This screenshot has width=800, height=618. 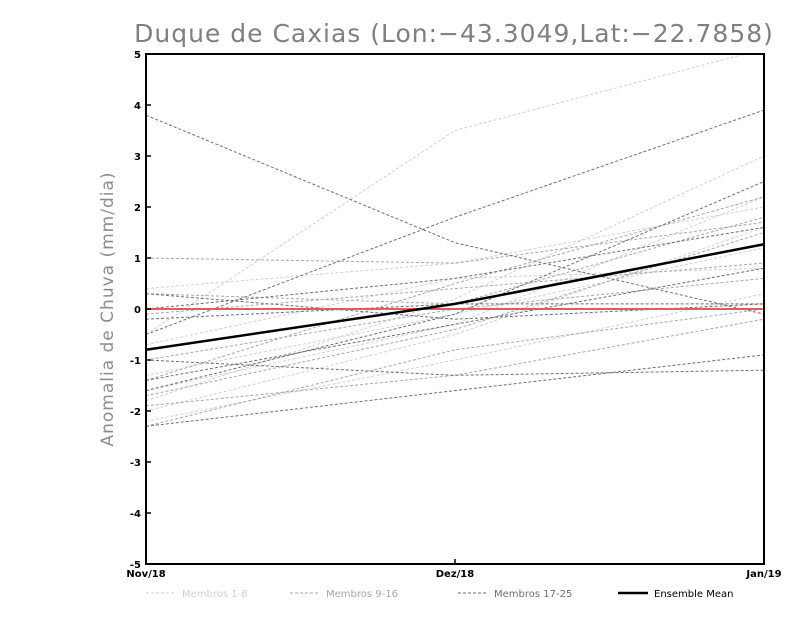 What do you see at coordinates (135, 514) in the screenshot?
I see `y-tick-label: -4` at bounding box center [135, 514].